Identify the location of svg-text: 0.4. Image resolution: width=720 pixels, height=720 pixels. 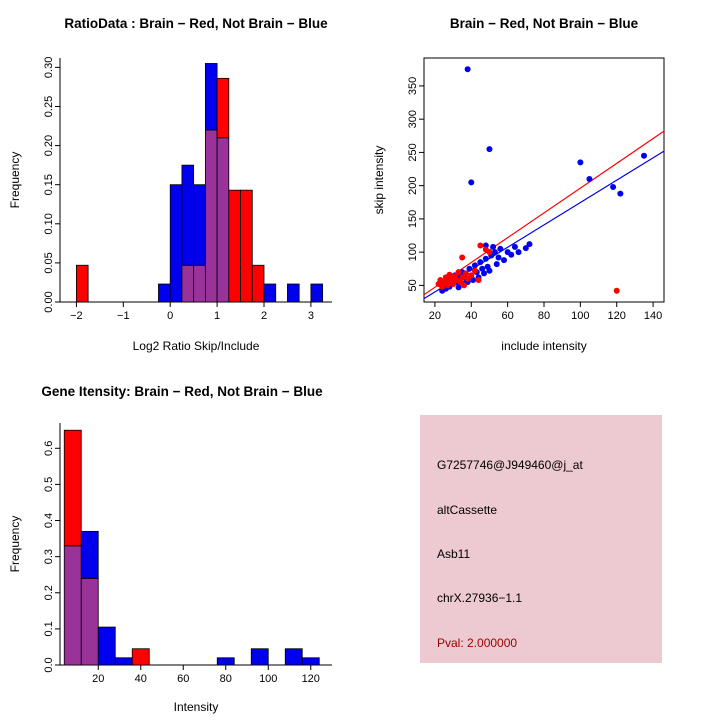
(49, 520).